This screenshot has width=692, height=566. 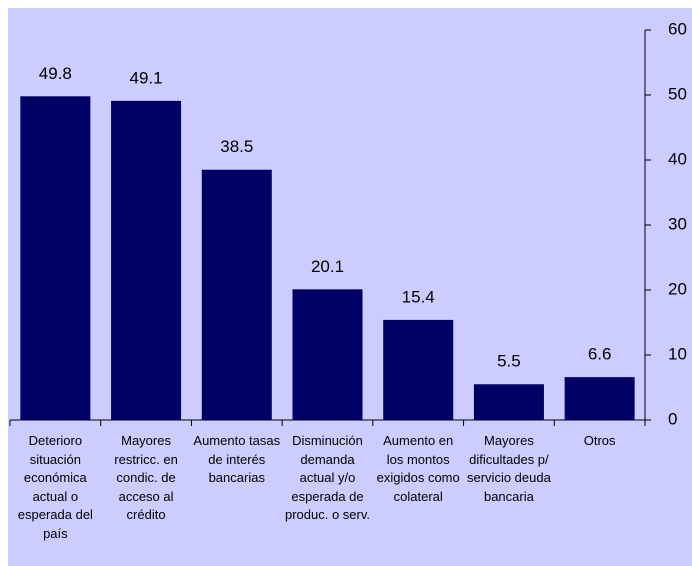 What do you see at coordinates (672, 418) in the screenshot?
I see `y-tick-label: 0` at bounding box center [672, 418].